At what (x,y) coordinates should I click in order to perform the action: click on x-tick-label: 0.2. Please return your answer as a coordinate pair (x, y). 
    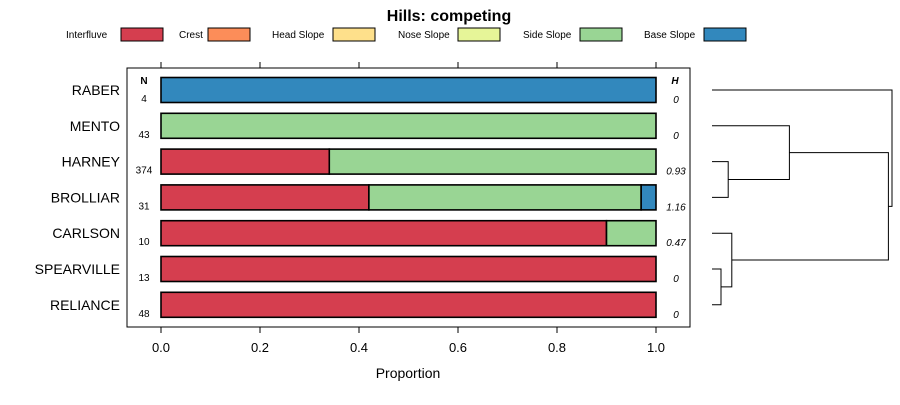
    Looking at the image, I should click on (260, 347).